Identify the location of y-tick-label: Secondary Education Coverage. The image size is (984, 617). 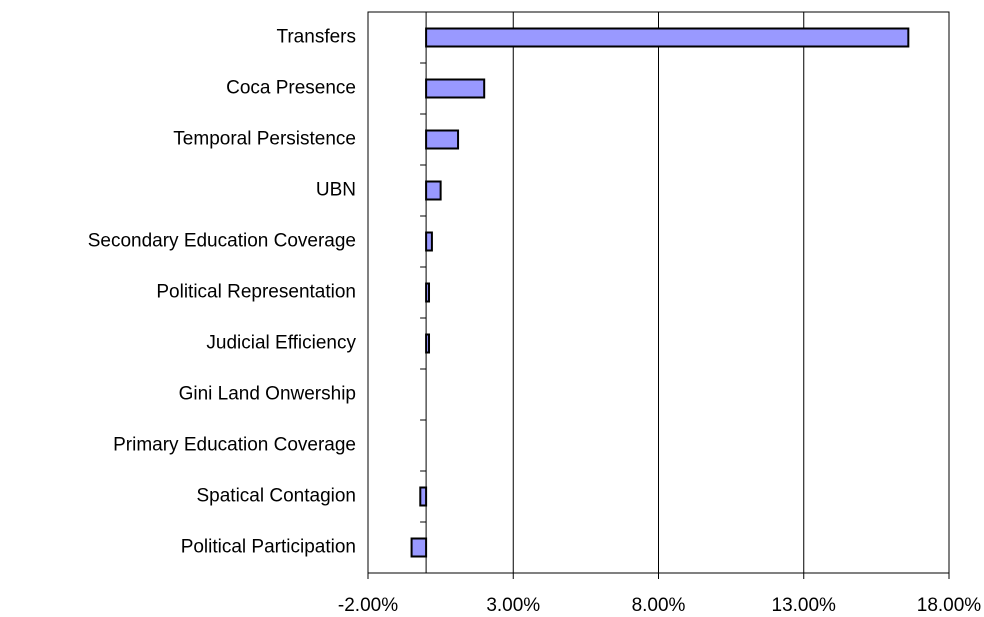
(222, 241).